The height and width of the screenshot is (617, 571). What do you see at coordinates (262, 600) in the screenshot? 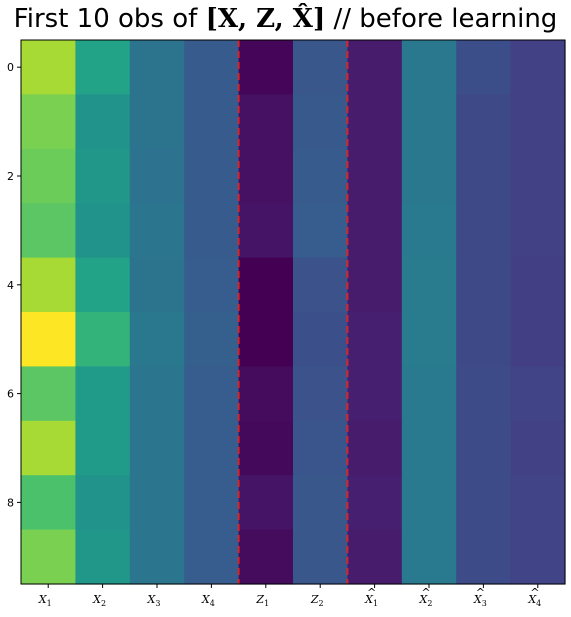
I see `x-tick-label: Z1` at bounding box center [262, 600].